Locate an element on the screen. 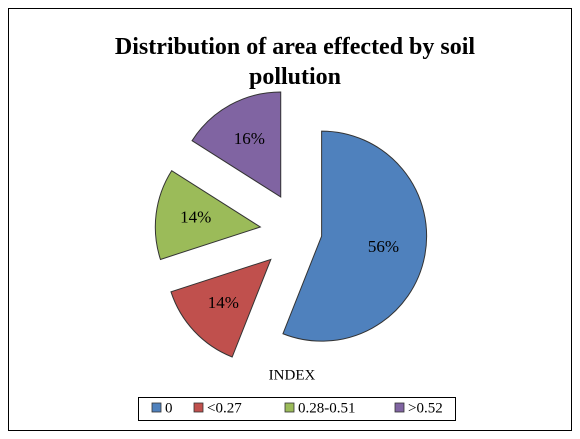 This screenshot has height=439, width=580. legend-label: <0.27 is located at coordinates (224, 408).